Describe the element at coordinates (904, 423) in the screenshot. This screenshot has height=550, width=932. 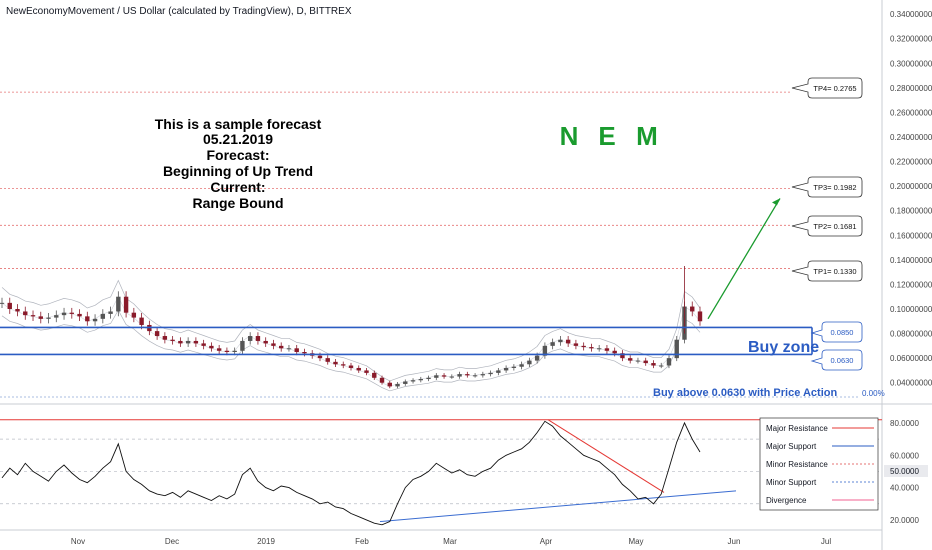
I see `rsi-tick-label: 80.0000` at that location.